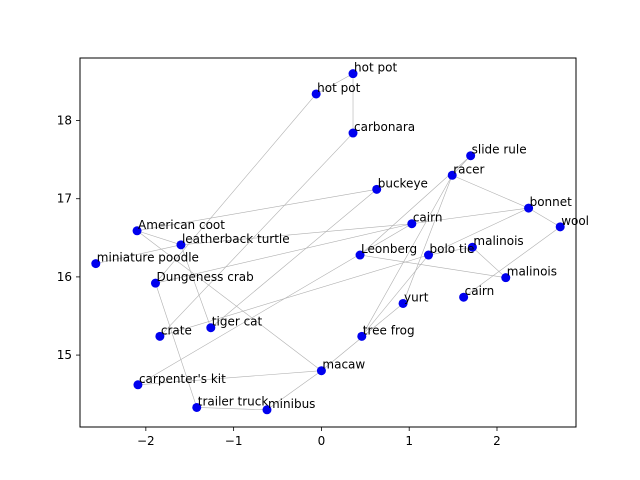 The image size is (640, 480). Describe the element at coordinates (146, 441) in the screenshot. I see `x-tick-label: −2` at that location.